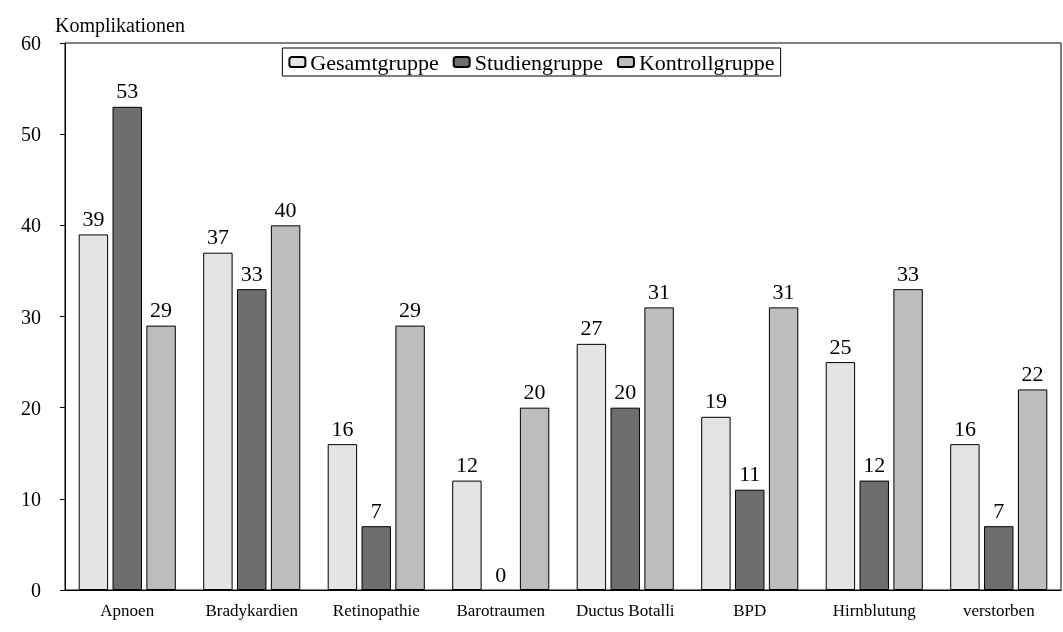  Describe the element at coordinates (36, 590) in the screenshot. I see `y-tick-label: 0` at that location.